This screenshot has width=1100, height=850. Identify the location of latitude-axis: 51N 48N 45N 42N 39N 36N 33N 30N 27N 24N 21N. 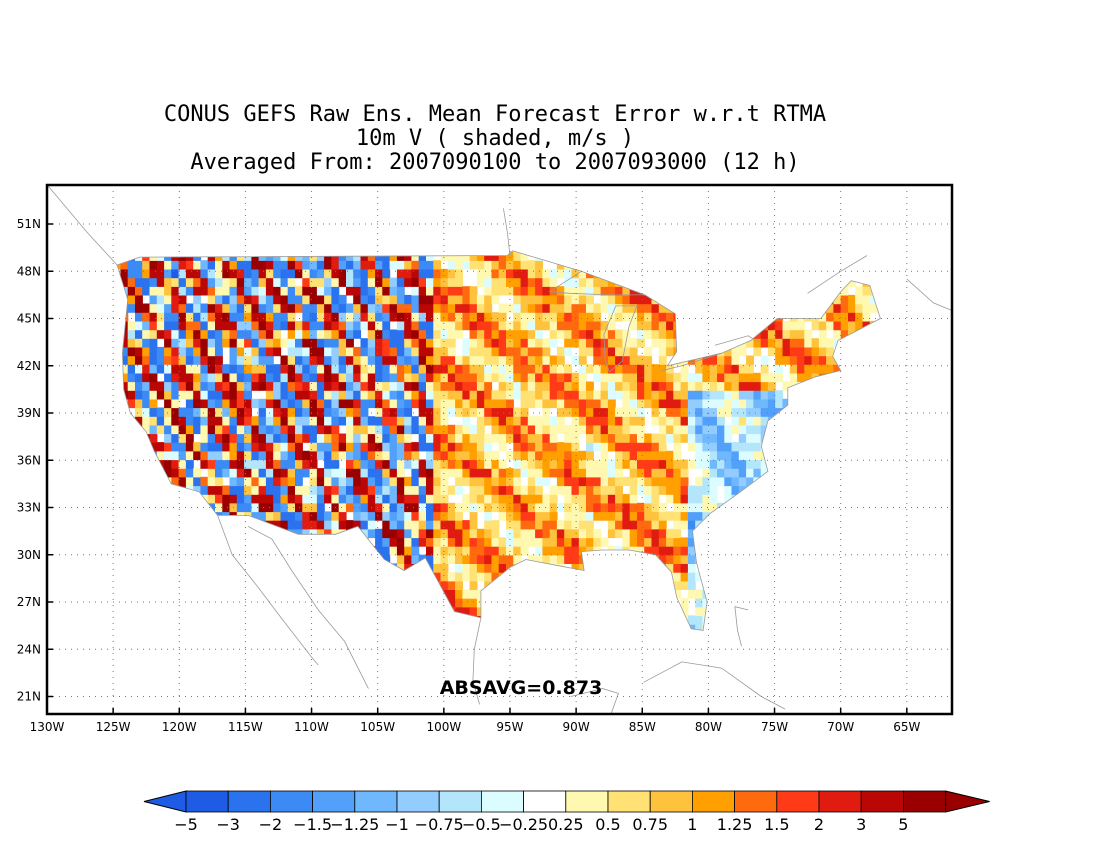
(35, 460).